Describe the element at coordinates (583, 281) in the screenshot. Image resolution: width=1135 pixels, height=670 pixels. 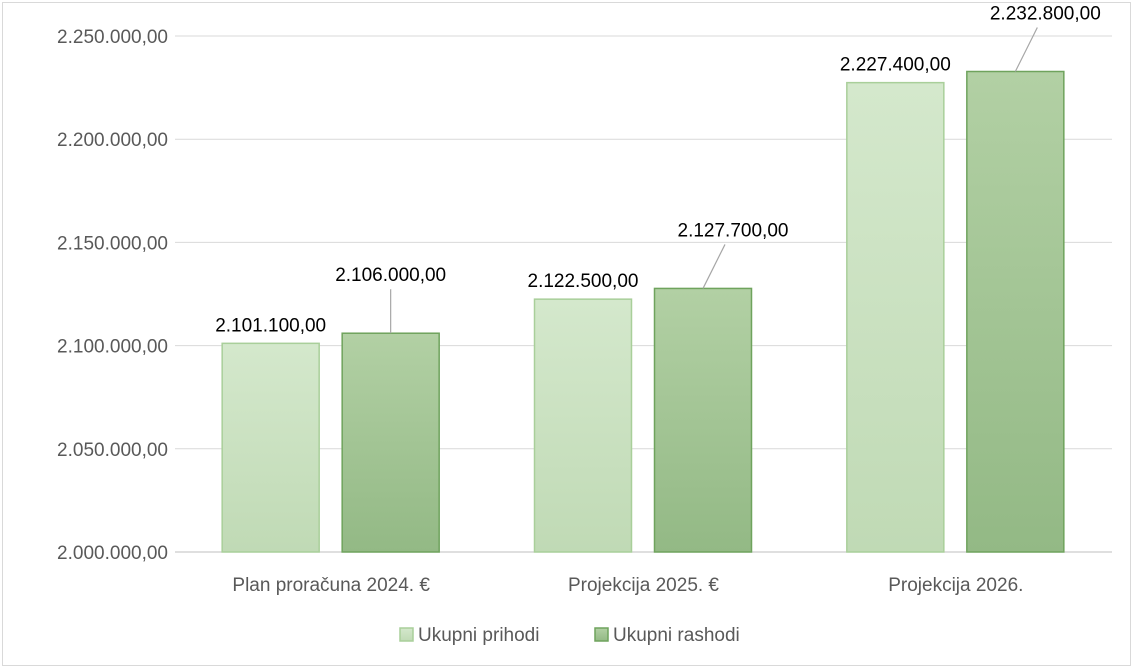
I see `data-label: 2.122.500,00` at that location.